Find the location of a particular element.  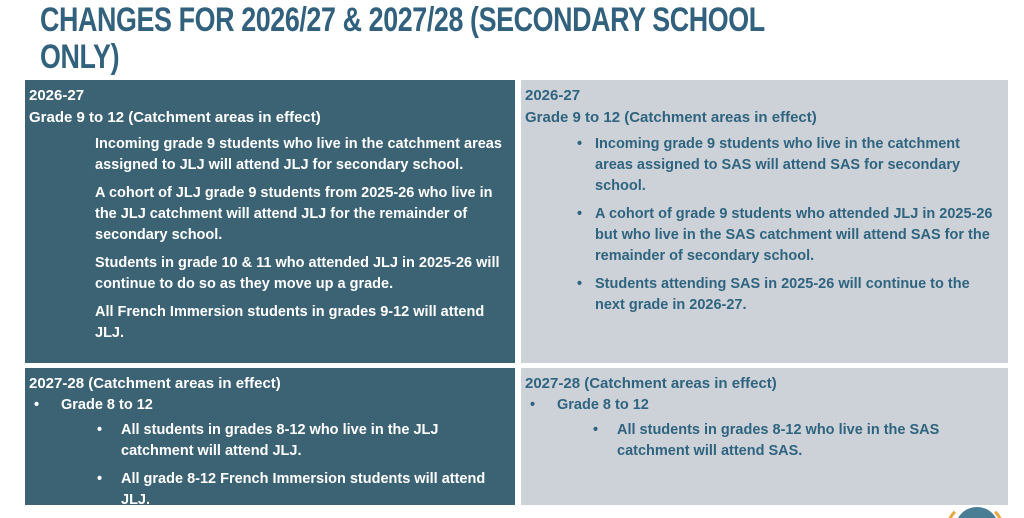

slide-title-line-2: ONLY) is located at coordinates (80, 57).